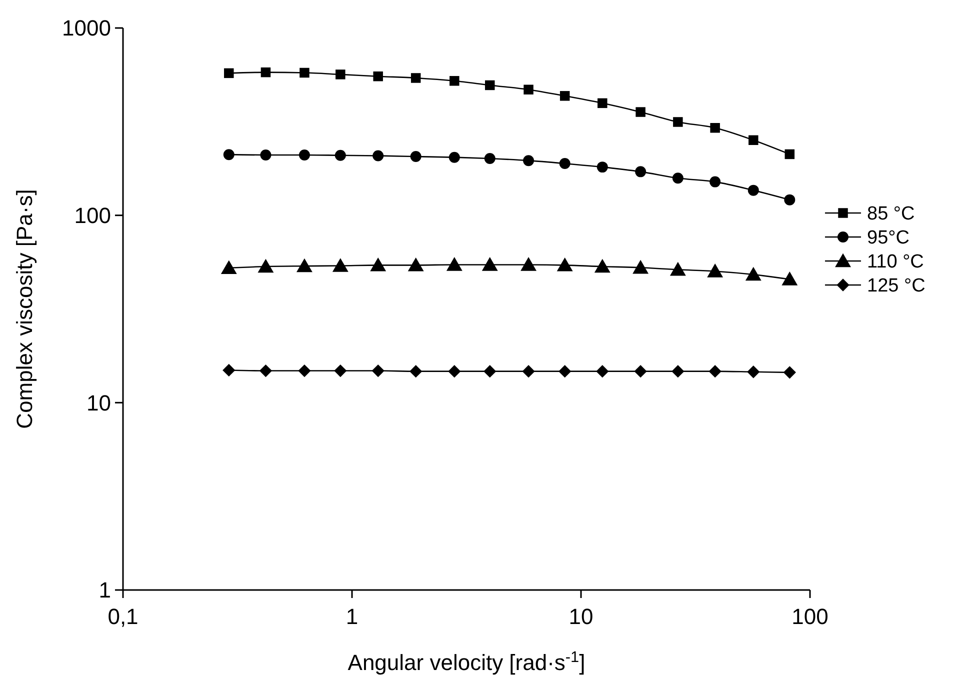  I want to click on y-tick-label: 10, so click(98, 403).